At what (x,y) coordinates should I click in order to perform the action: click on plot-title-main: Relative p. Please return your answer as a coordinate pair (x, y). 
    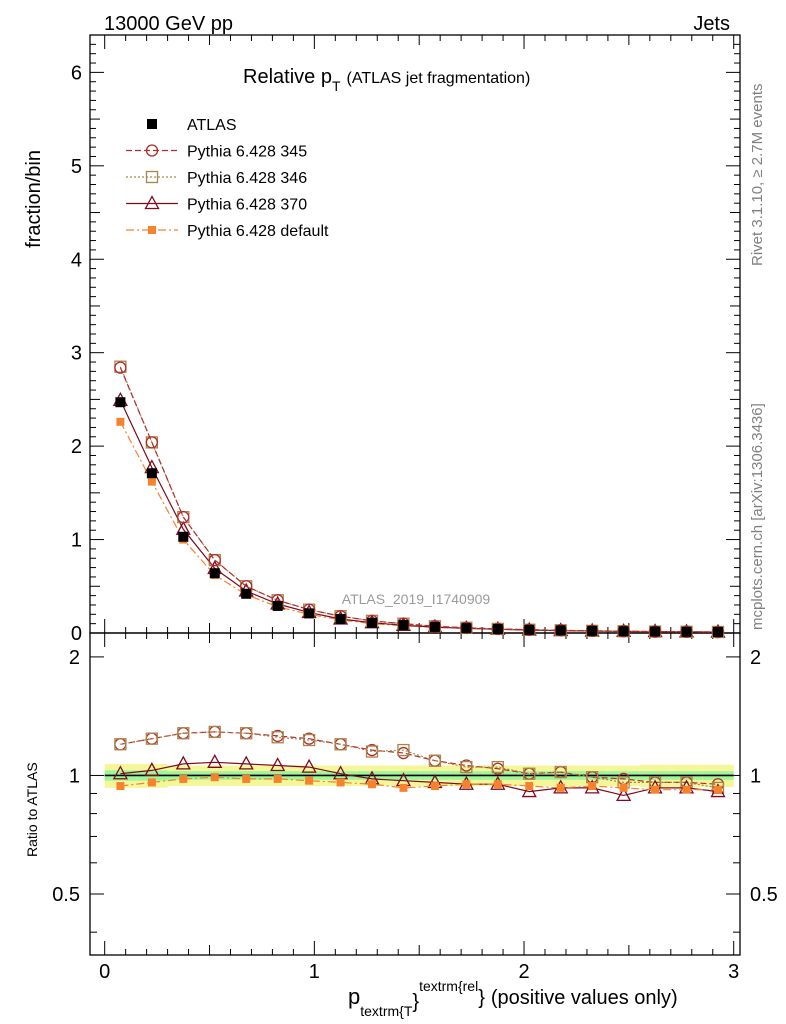
    Looking at the image, I should click on (287, 77).